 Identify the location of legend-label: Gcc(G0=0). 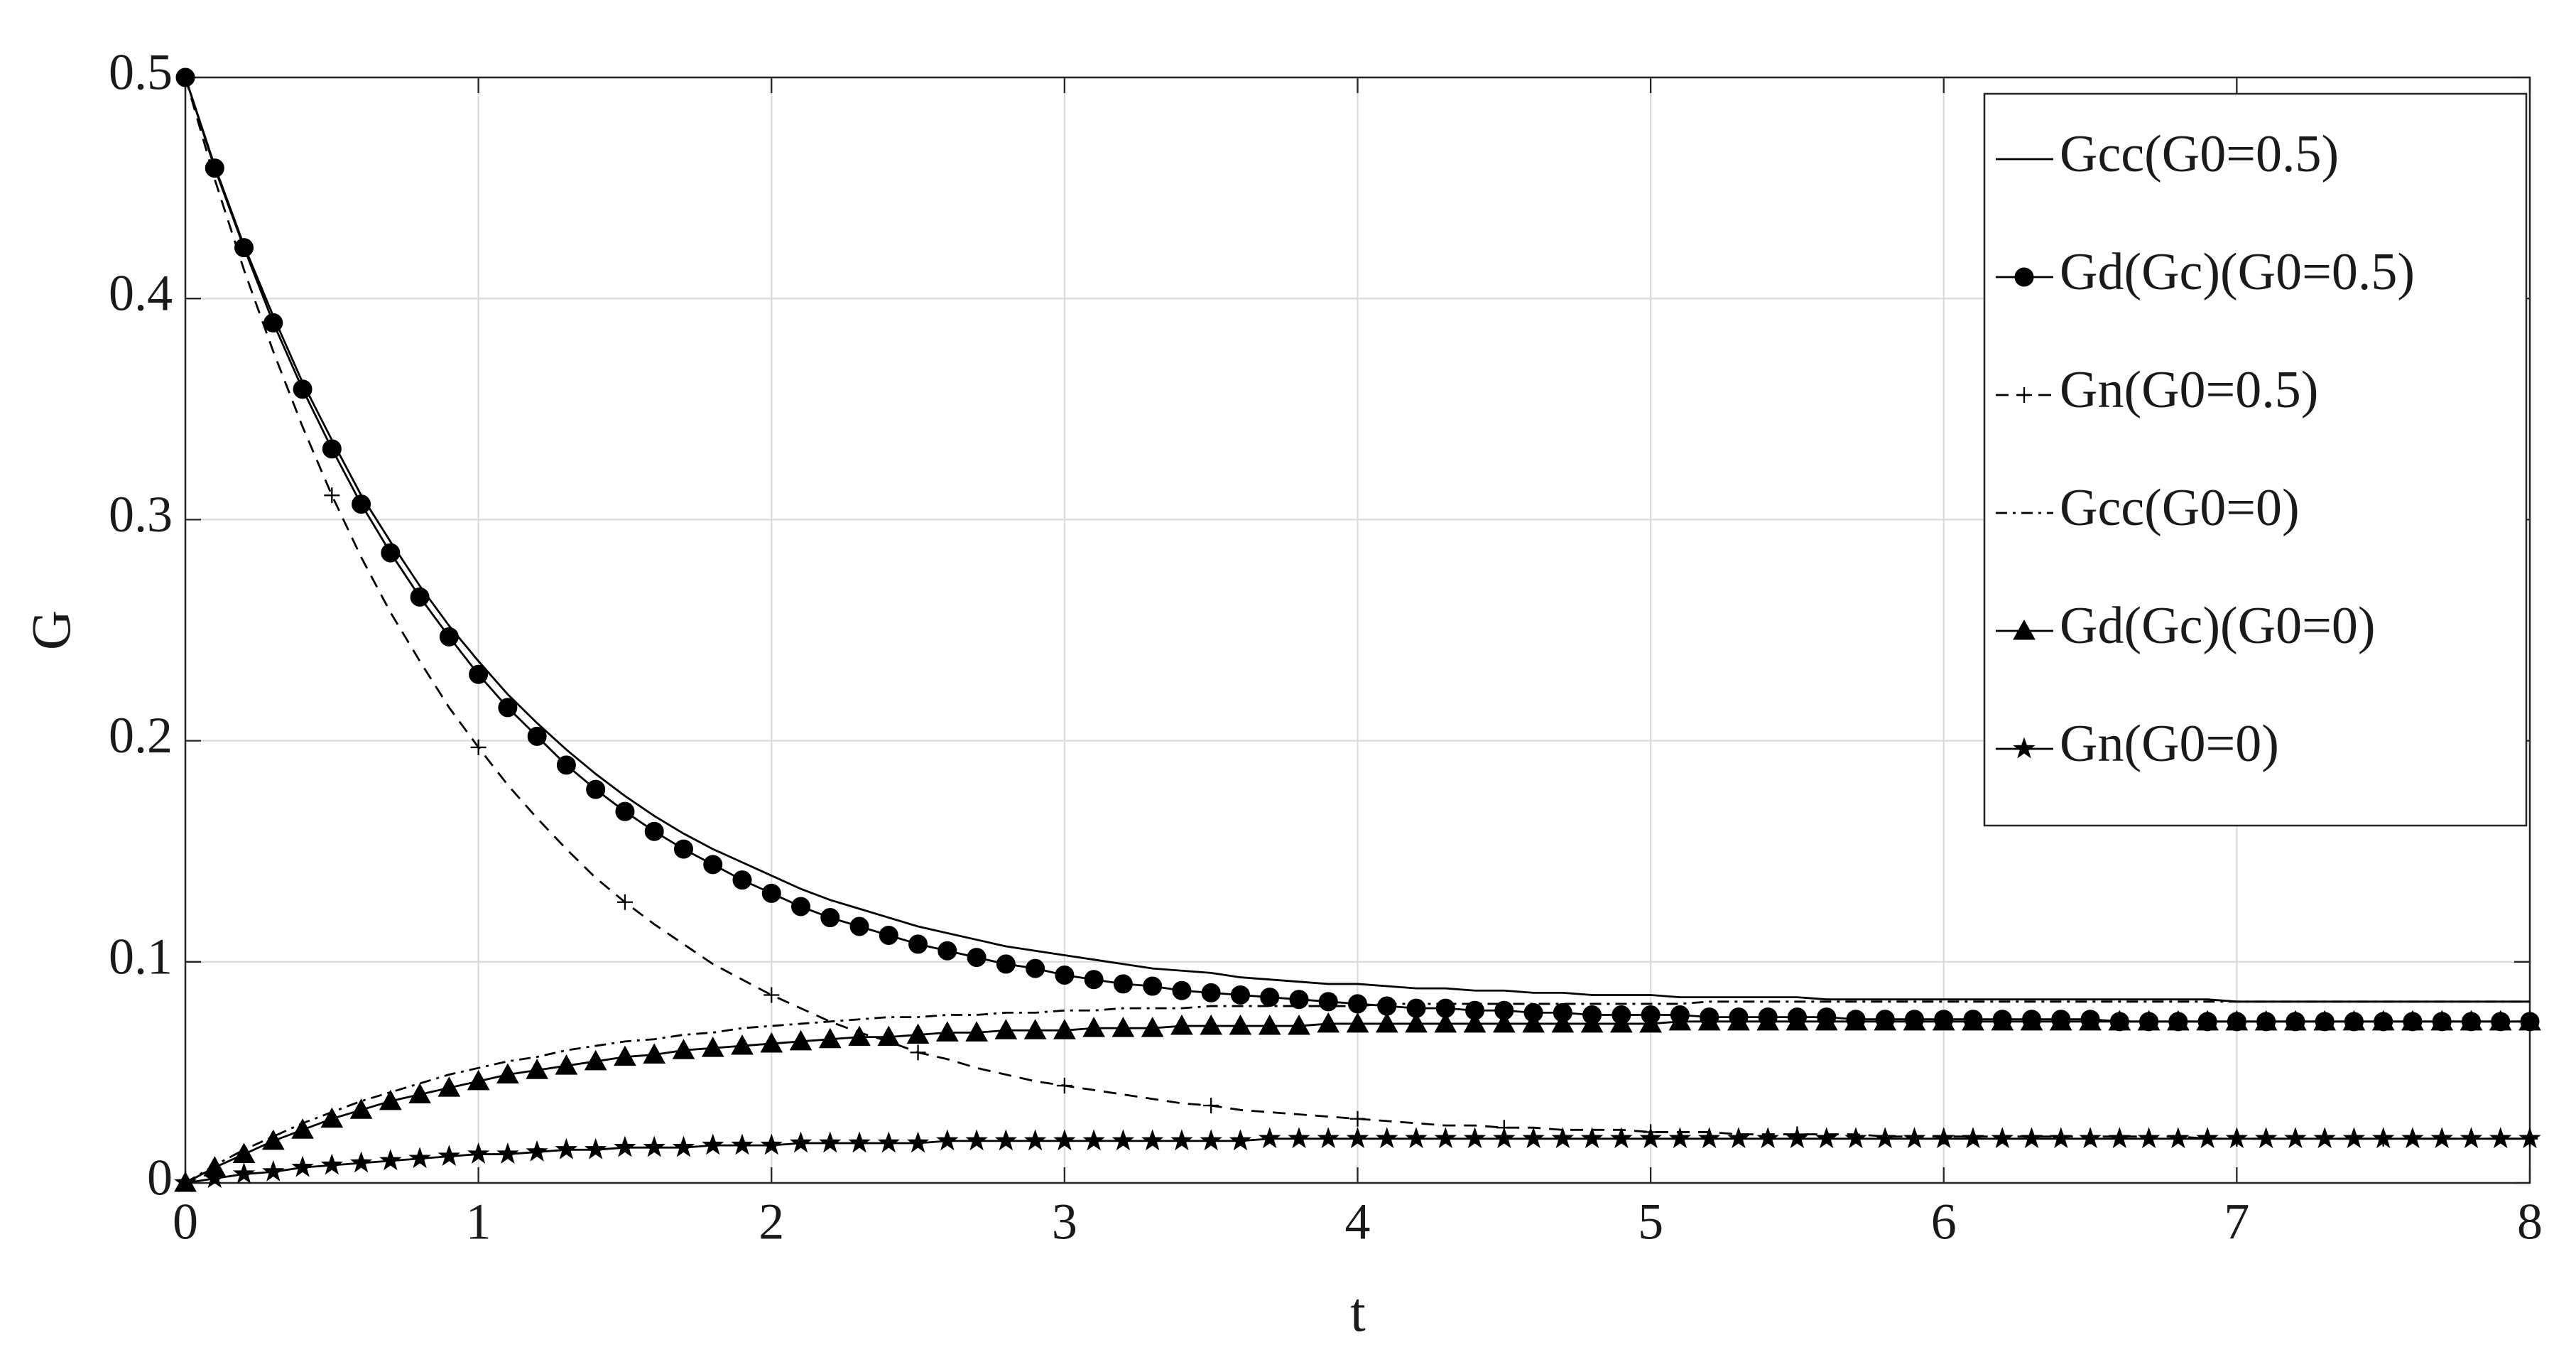
(2180, 508).